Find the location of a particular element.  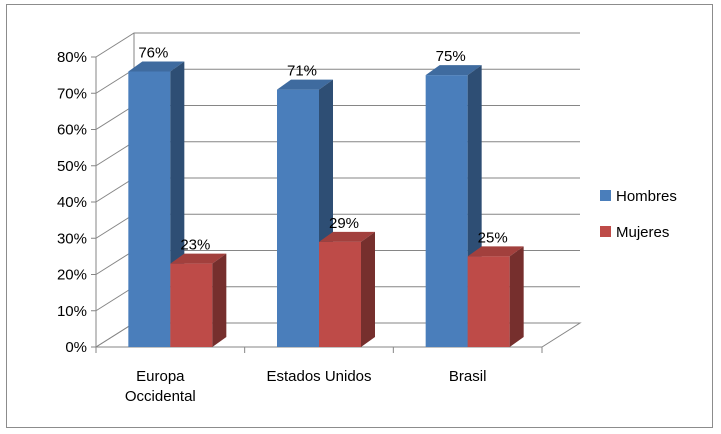

y-tick-label: 0% is located at coordinates (76, 347).